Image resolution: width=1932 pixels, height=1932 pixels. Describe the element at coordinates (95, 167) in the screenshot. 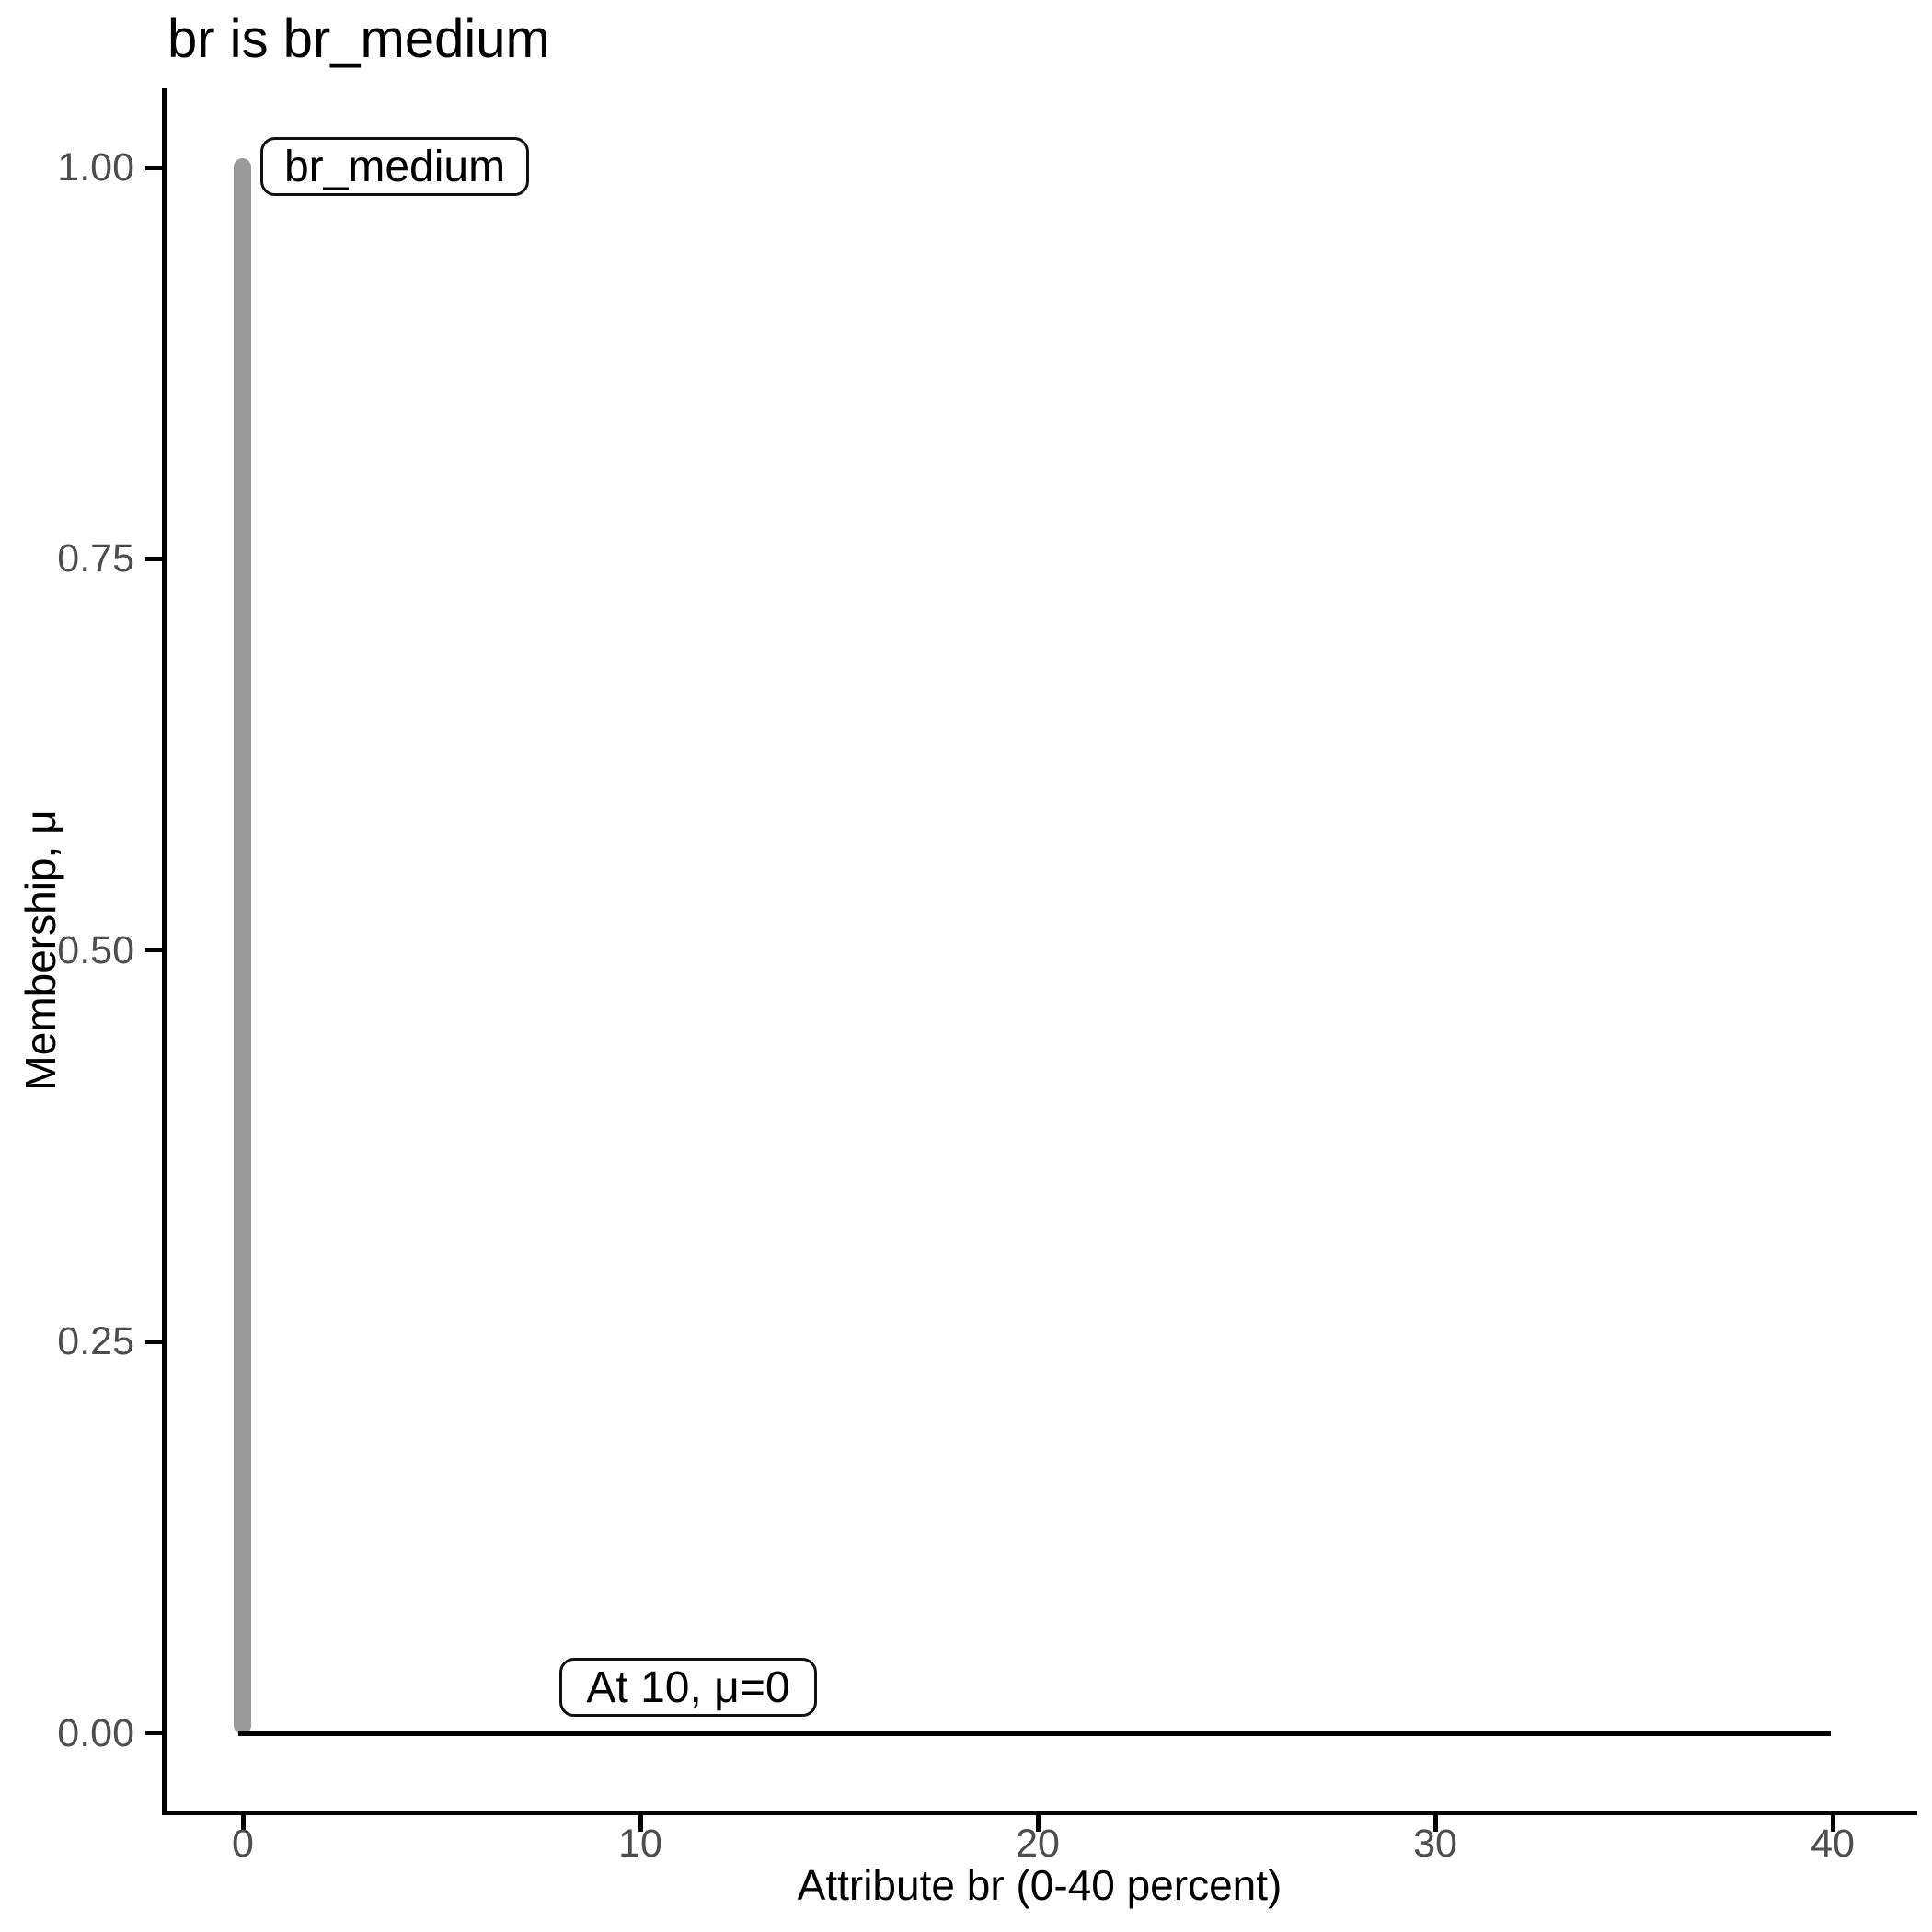

I see `y-tick-label: 1.00` at that location.